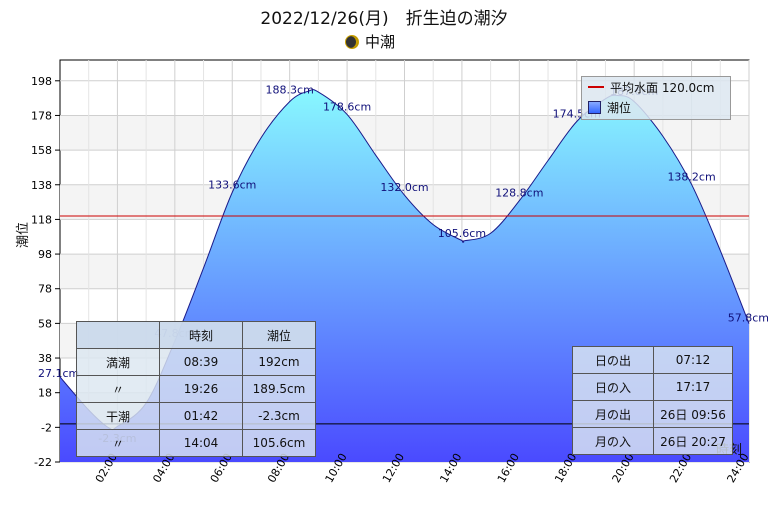 This screenshot has width=768, height=512. What do you see at coordinates (41, 115) in the screenshot?
I see `y-tick-label: 178` at bounding box center [41, 115].